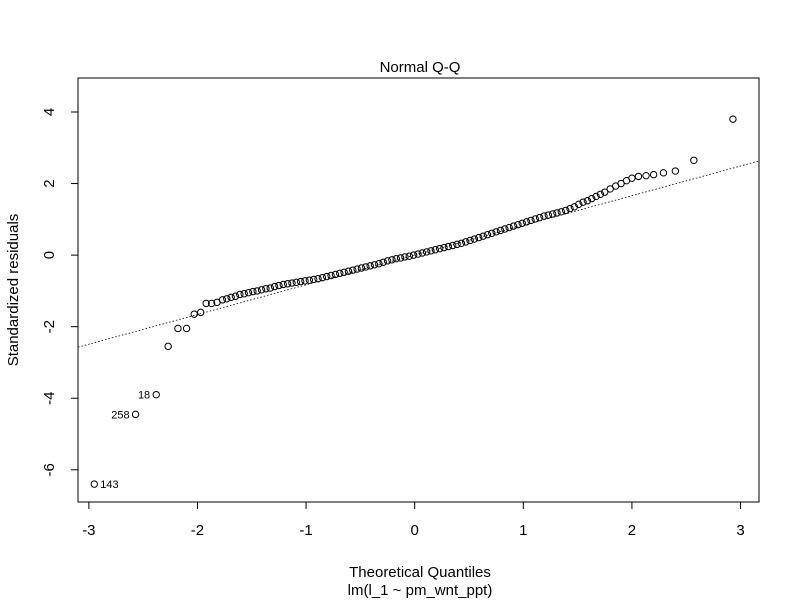  I want to click on point-label: 143, so click(109, 485).